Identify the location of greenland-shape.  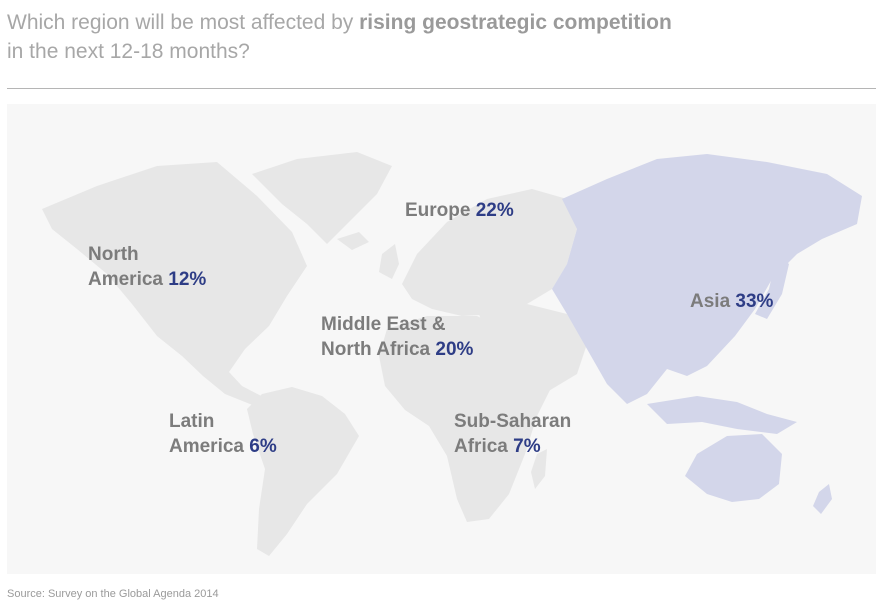
(322, 198).